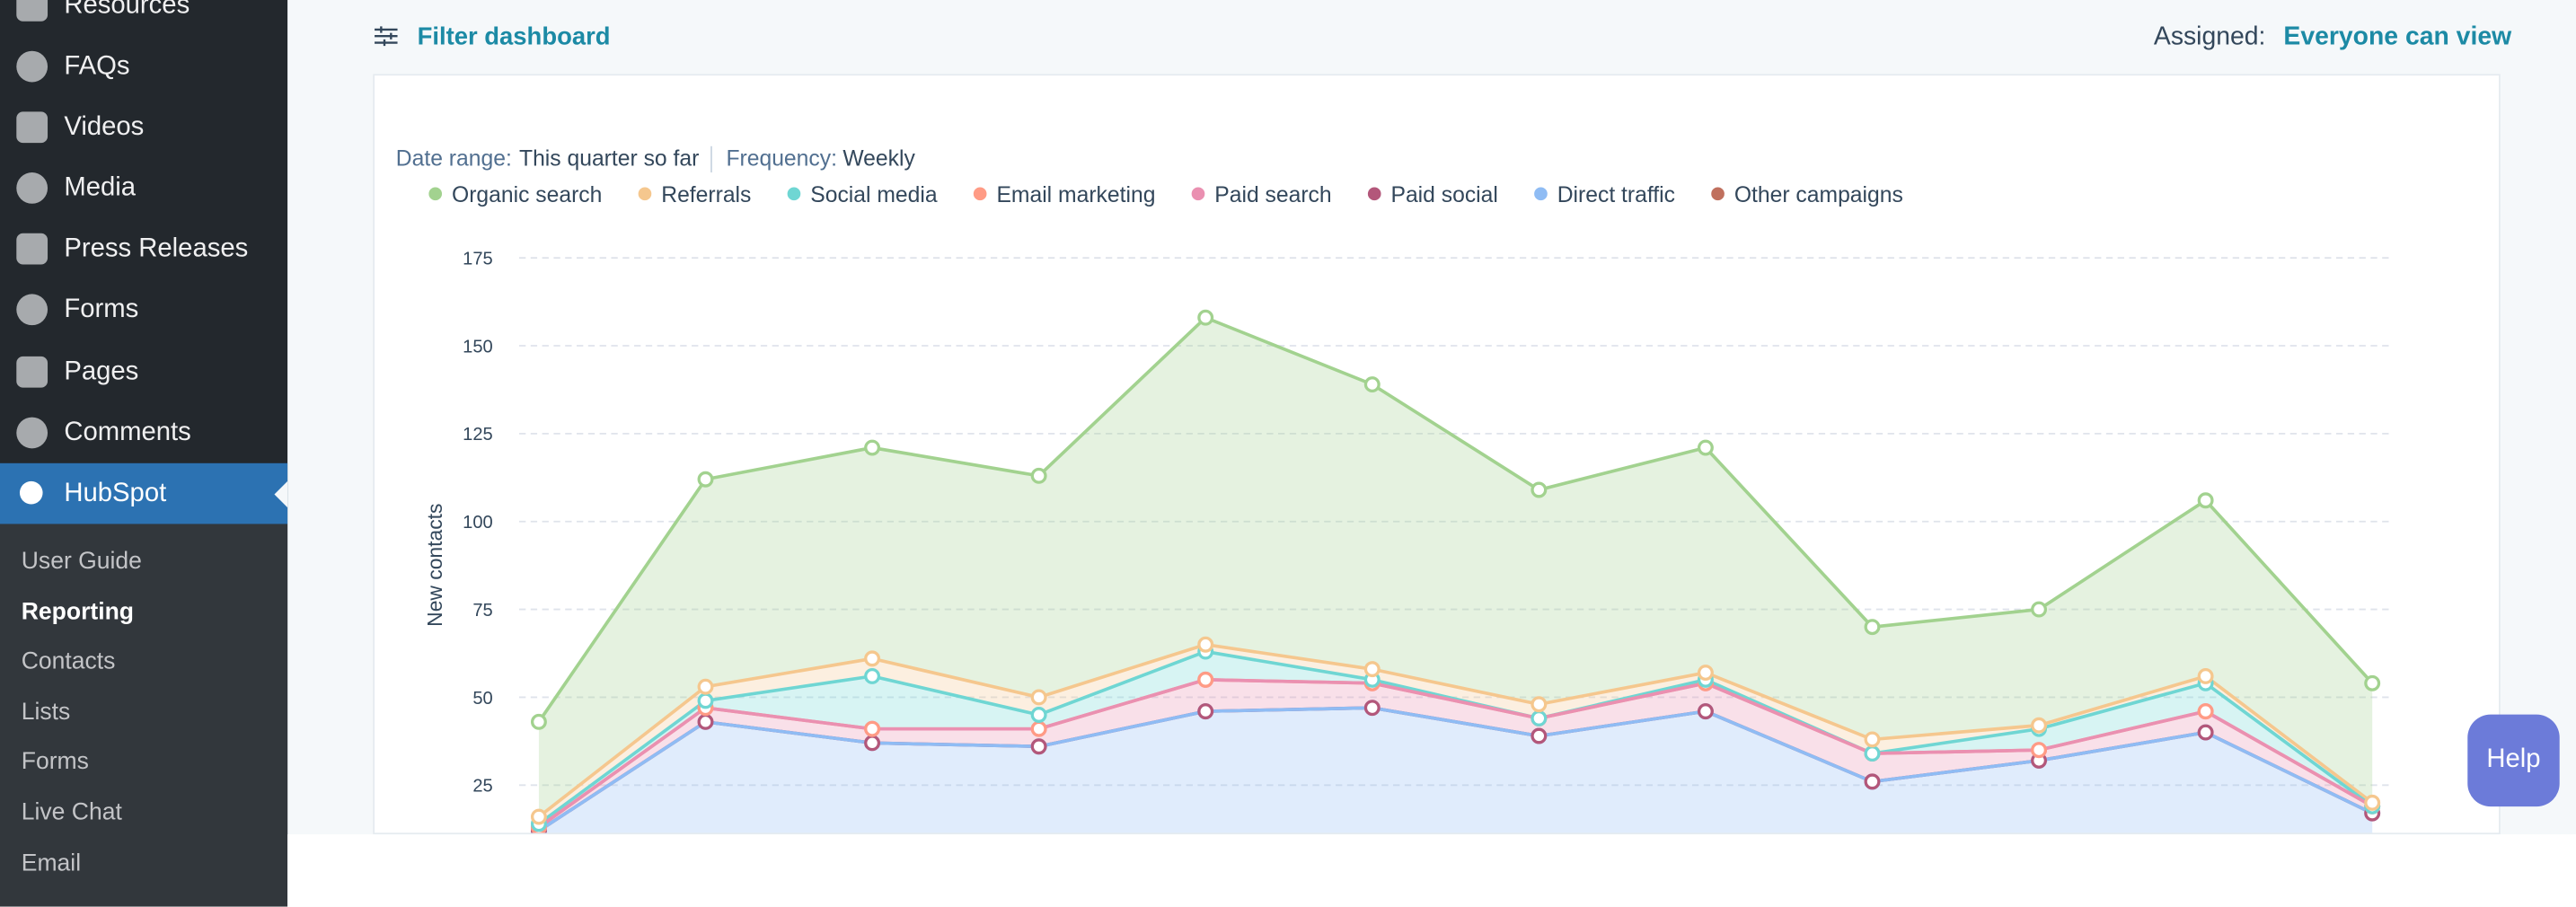 Image resolution: width=2576 pixels, height=907 pixels. What do you see at coordinates (2209, 37) in the screenshot?
I see `assigned-label: Assigned:` at bounding box center [2209, 37].